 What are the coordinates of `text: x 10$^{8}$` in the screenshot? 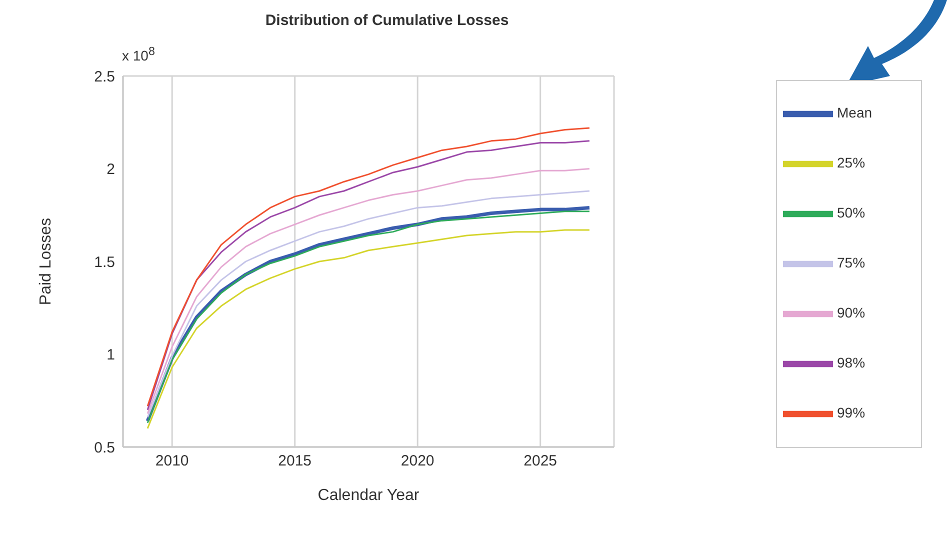 It's located at (138, 54).